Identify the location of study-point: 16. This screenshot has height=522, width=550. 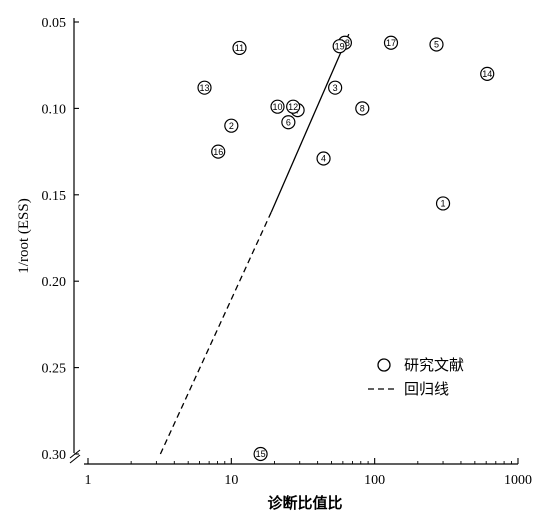
(218, 151).